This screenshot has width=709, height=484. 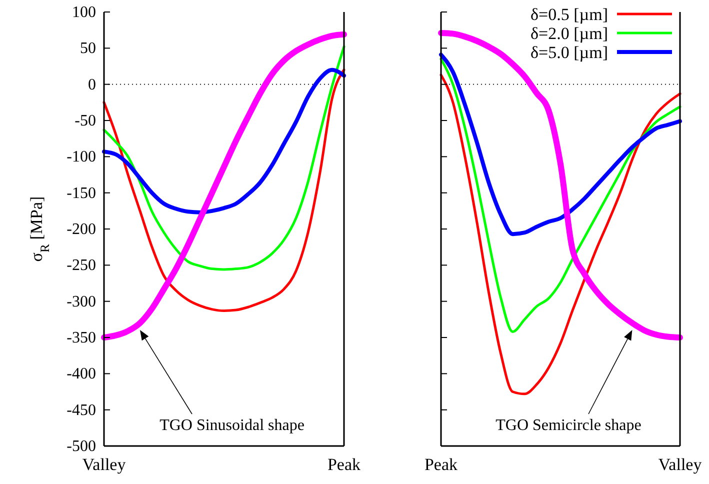 I want to click on legend-label: δ=2.0 [µm], so click(x=569, y=33).